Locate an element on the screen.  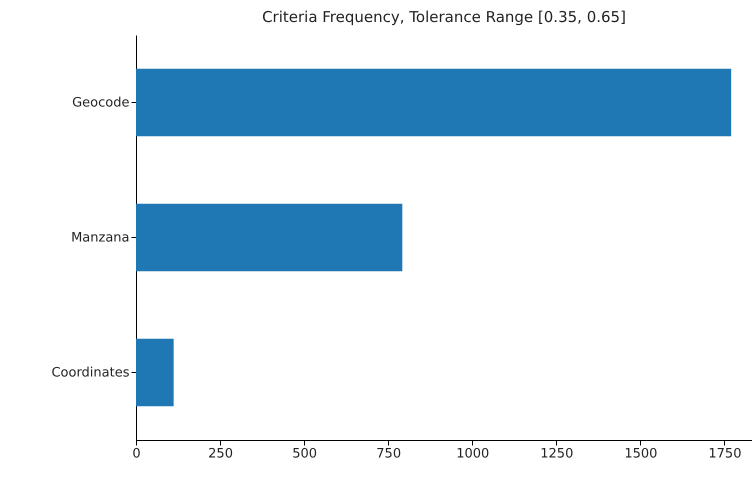
x-tick-label: 1000 is located at coordinates (473, 454).